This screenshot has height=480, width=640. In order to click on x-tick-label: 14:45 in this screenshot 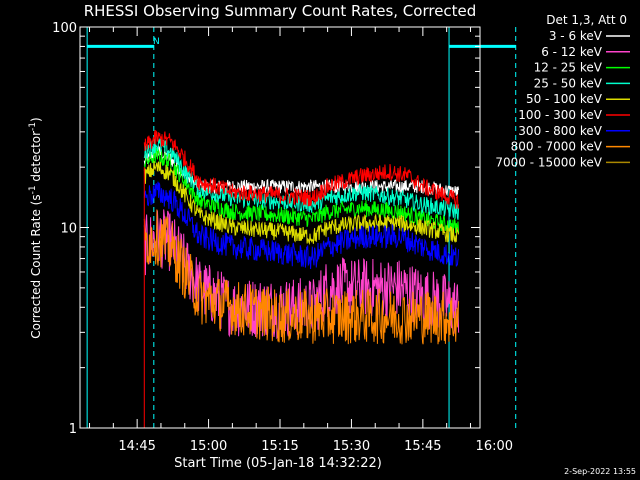, I will do `click(136, 446)`.